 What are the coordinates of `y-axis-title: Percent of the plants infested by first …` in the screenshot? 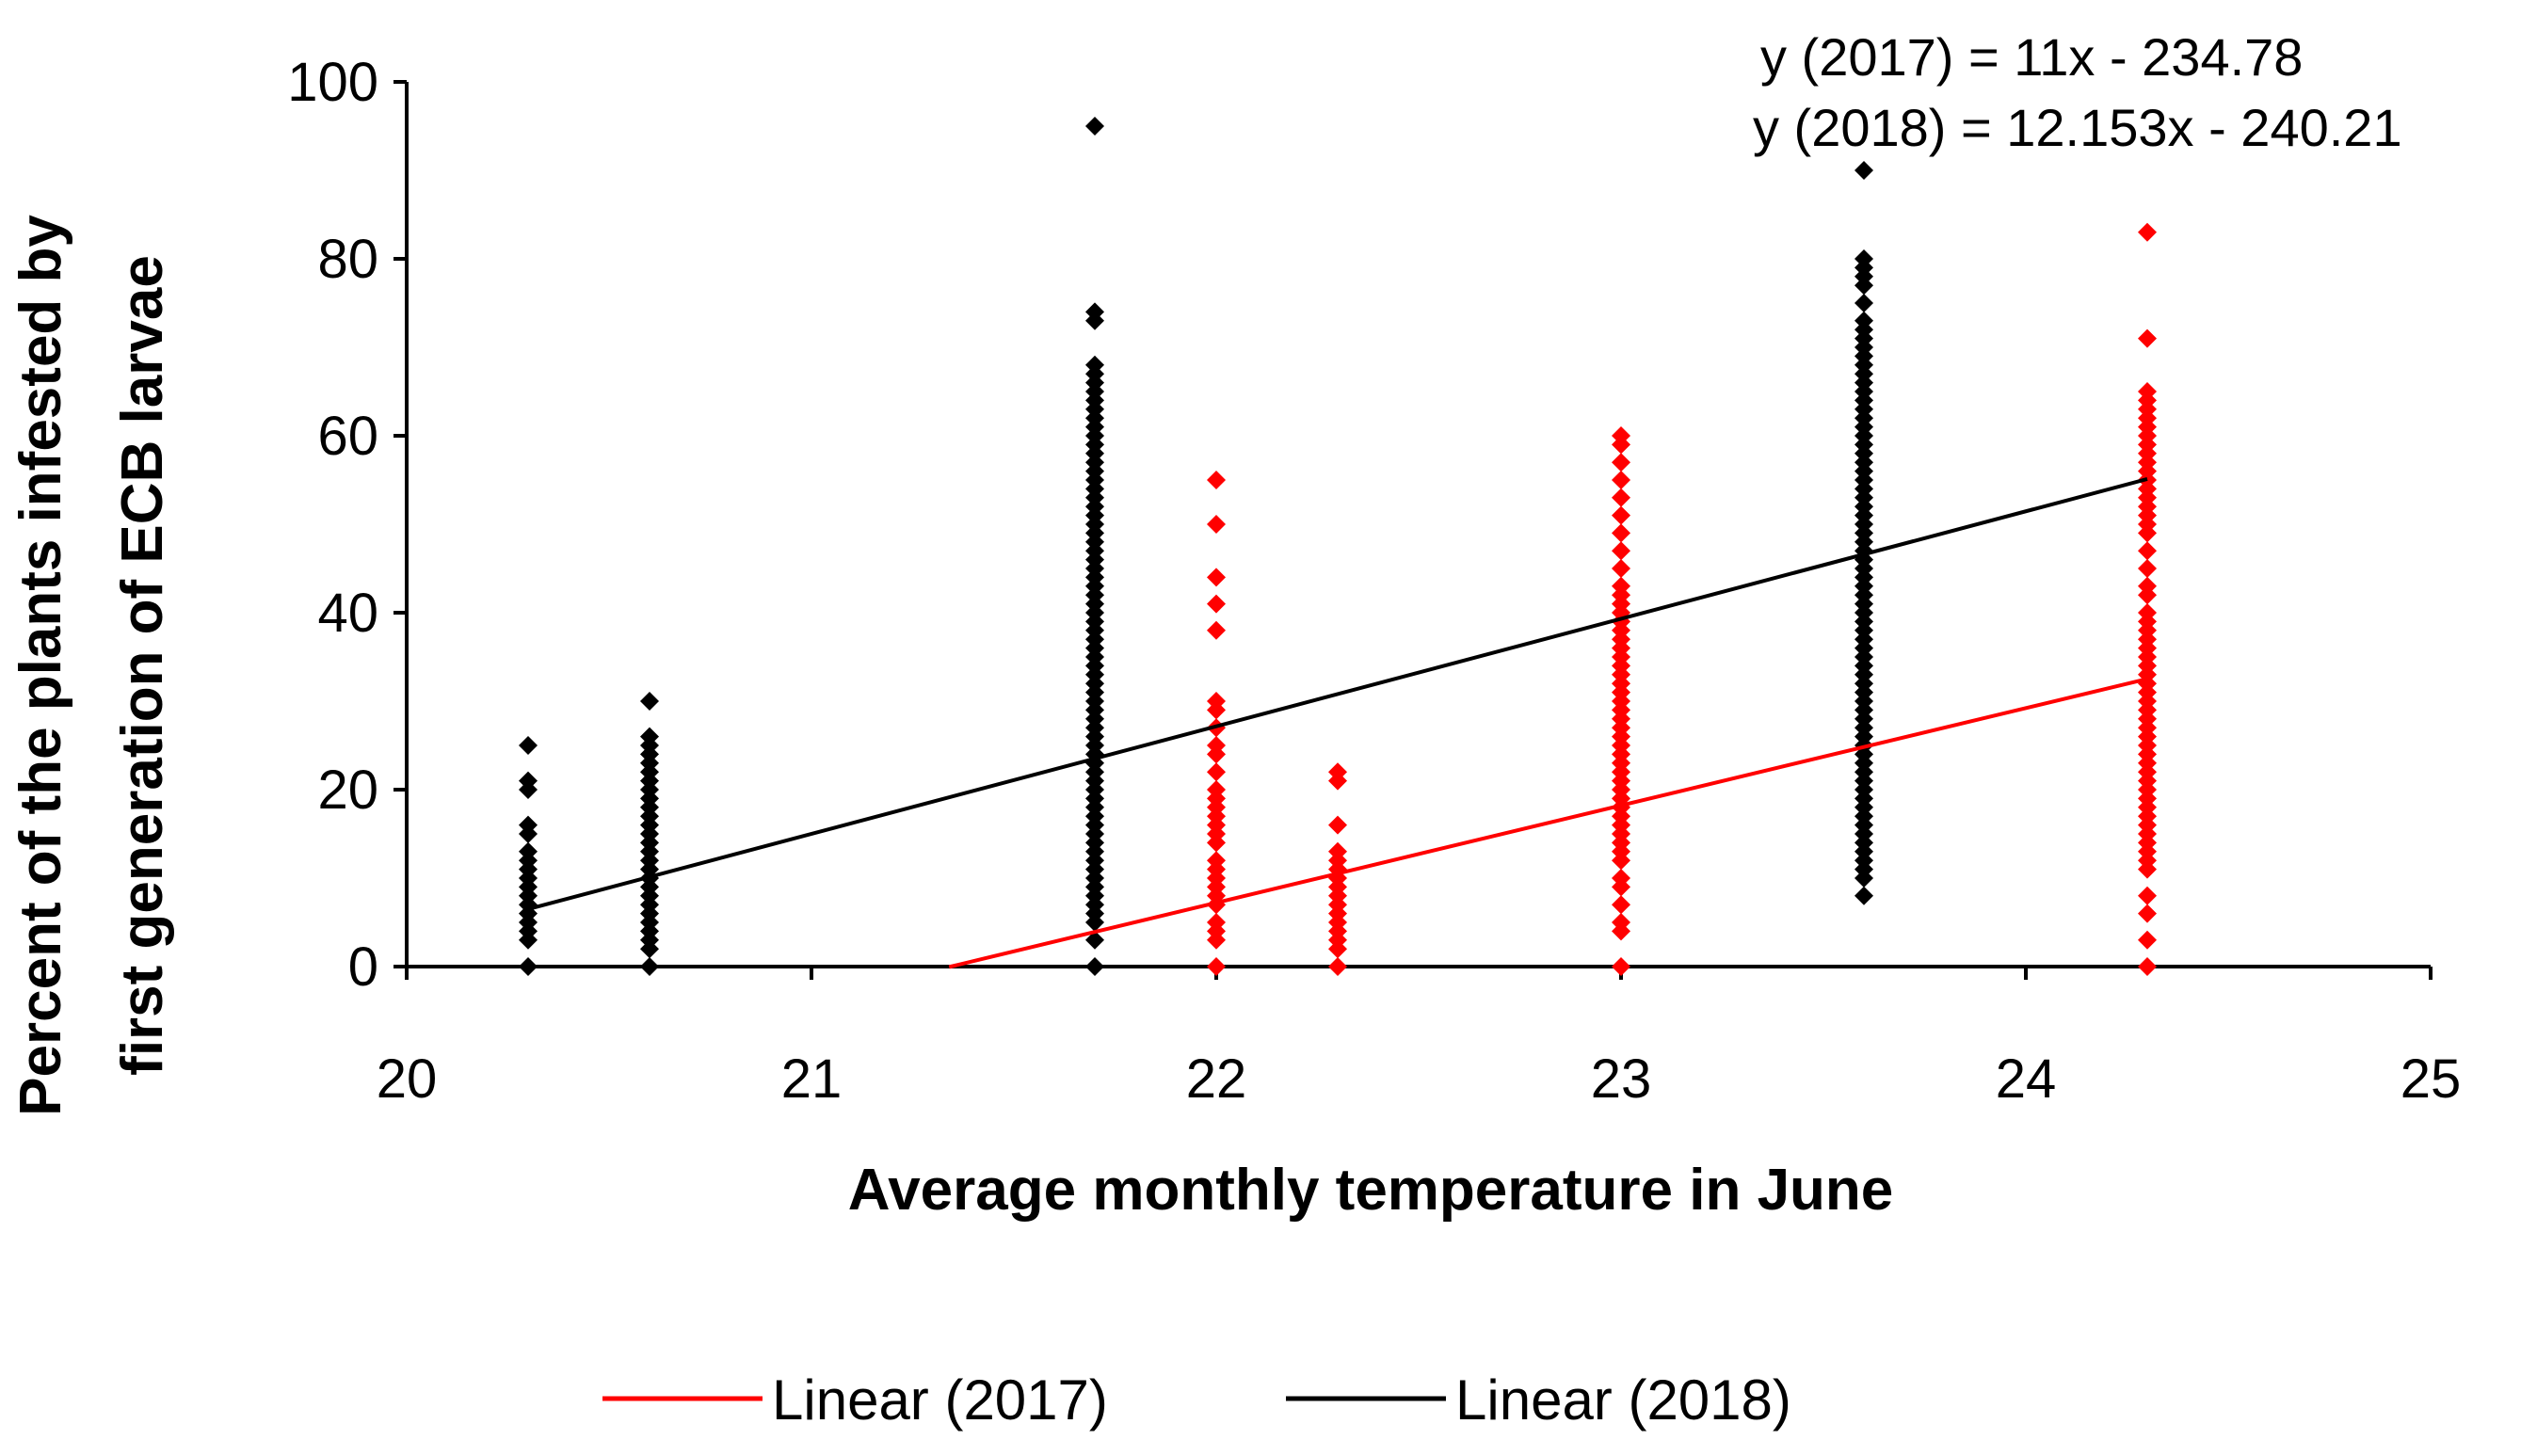 It's located at (91, 665).